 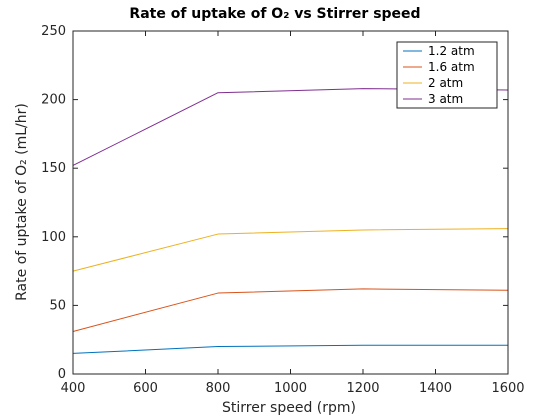 What do you see at coordinates (53, 100) in the screenshot?
I see `y-tick-label-4: 200` at bounding box center [53, 100].